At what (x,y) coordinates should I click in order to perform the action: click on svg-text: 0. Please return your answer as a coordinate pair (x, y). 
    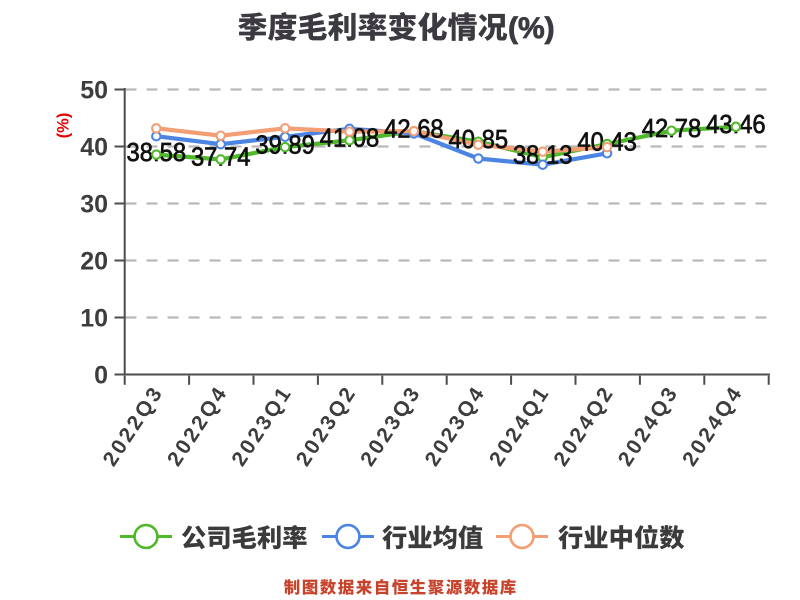
    Looking at the image, I should click on (101, 375).